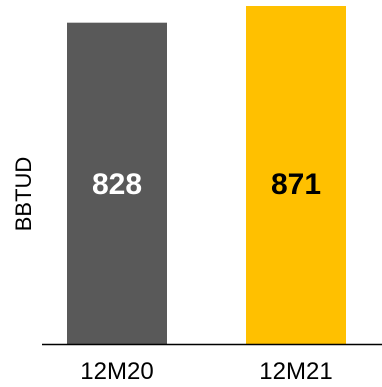 This screenshot has width=382, height=387. What do you see at coordinates (206, 371) in the screenshot?
I see `x-tick-labels-group: 12M20 12M21` at bounding box center [206, 371].